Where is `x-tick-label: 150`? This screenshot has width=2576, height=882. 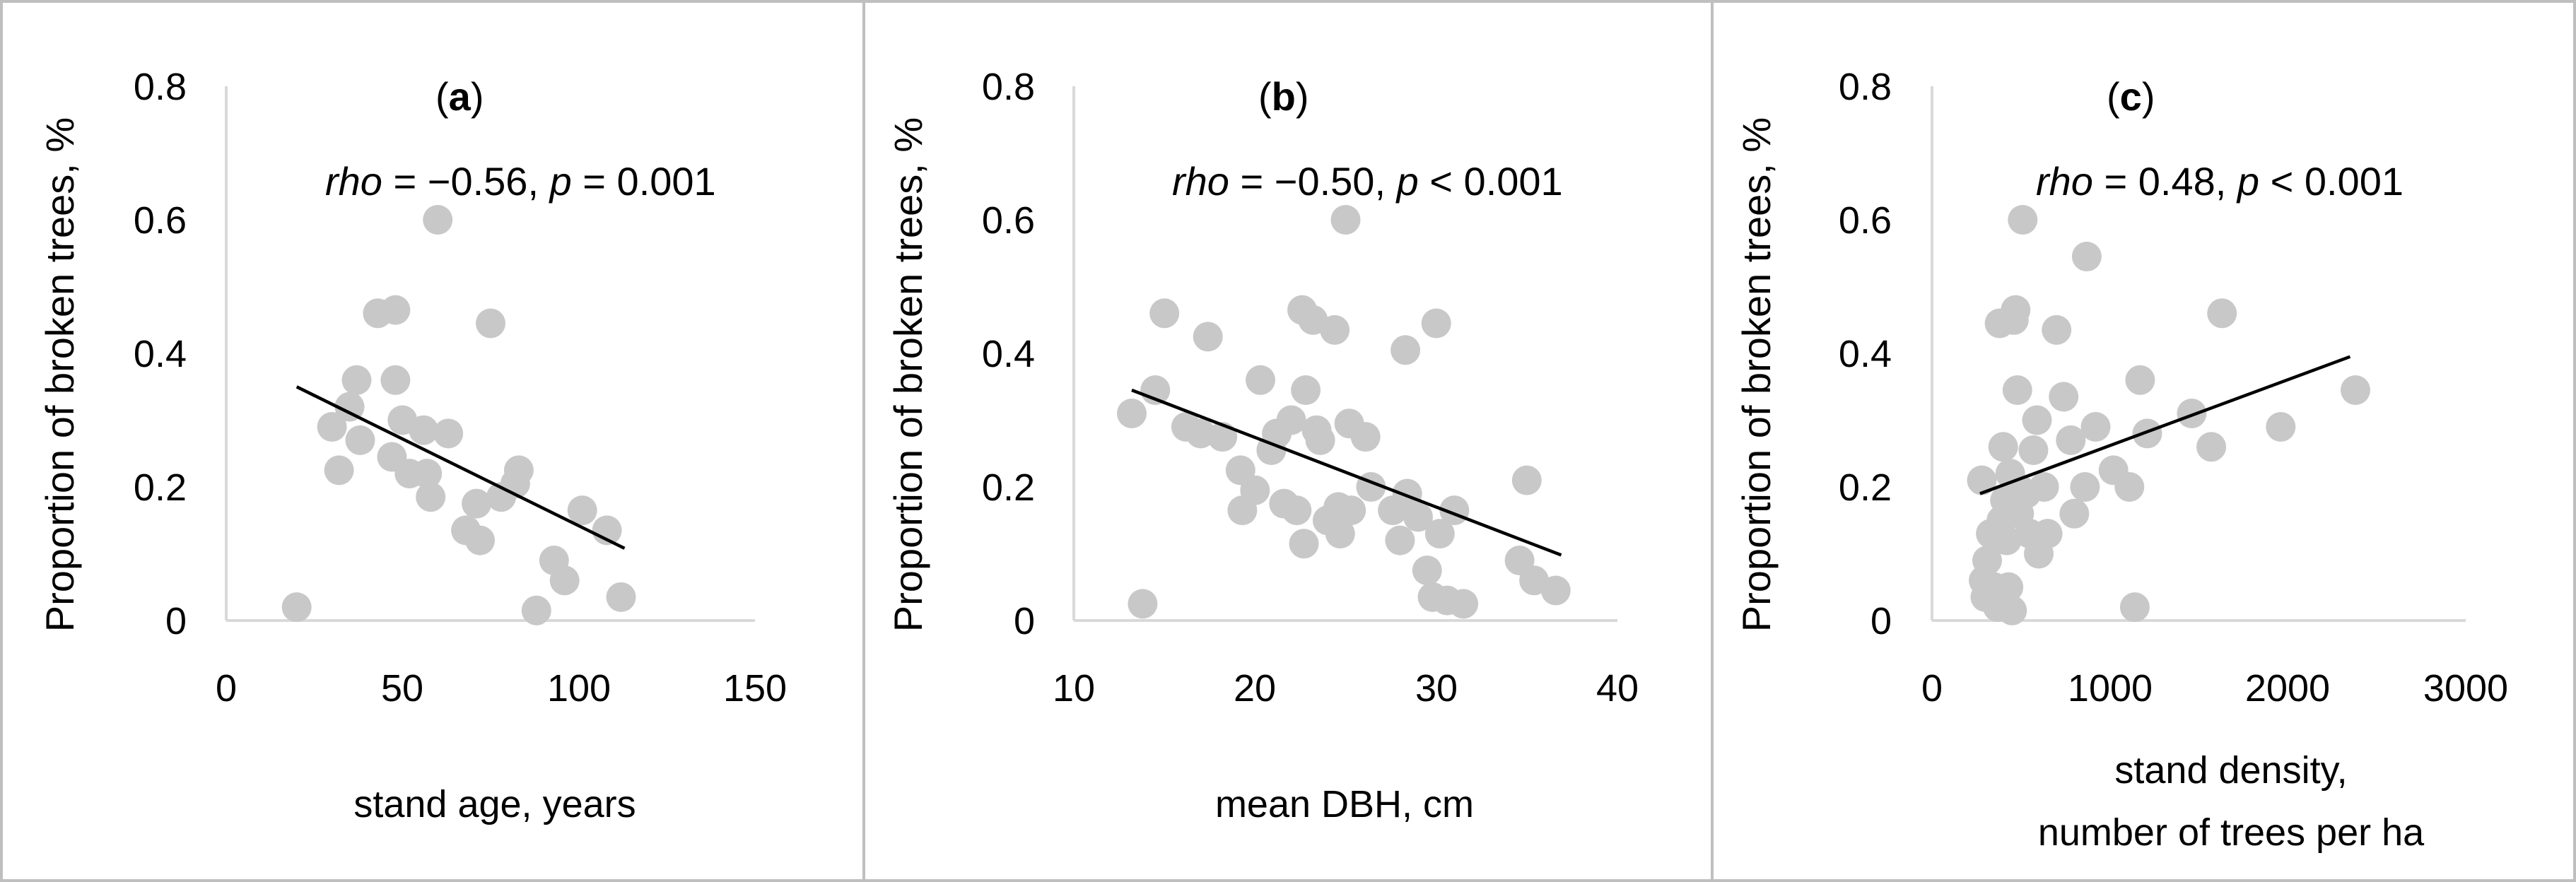
x-tick-label: 150 is located at coordinates (755, 689).